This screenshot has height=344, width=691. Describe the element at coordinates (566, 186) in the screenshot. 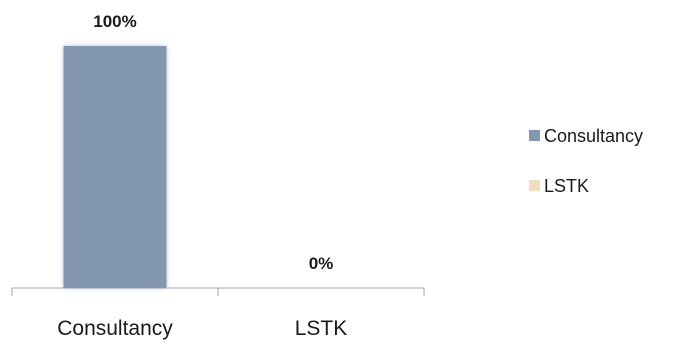

I see `legend-label-lstk: LSTK` at that location.